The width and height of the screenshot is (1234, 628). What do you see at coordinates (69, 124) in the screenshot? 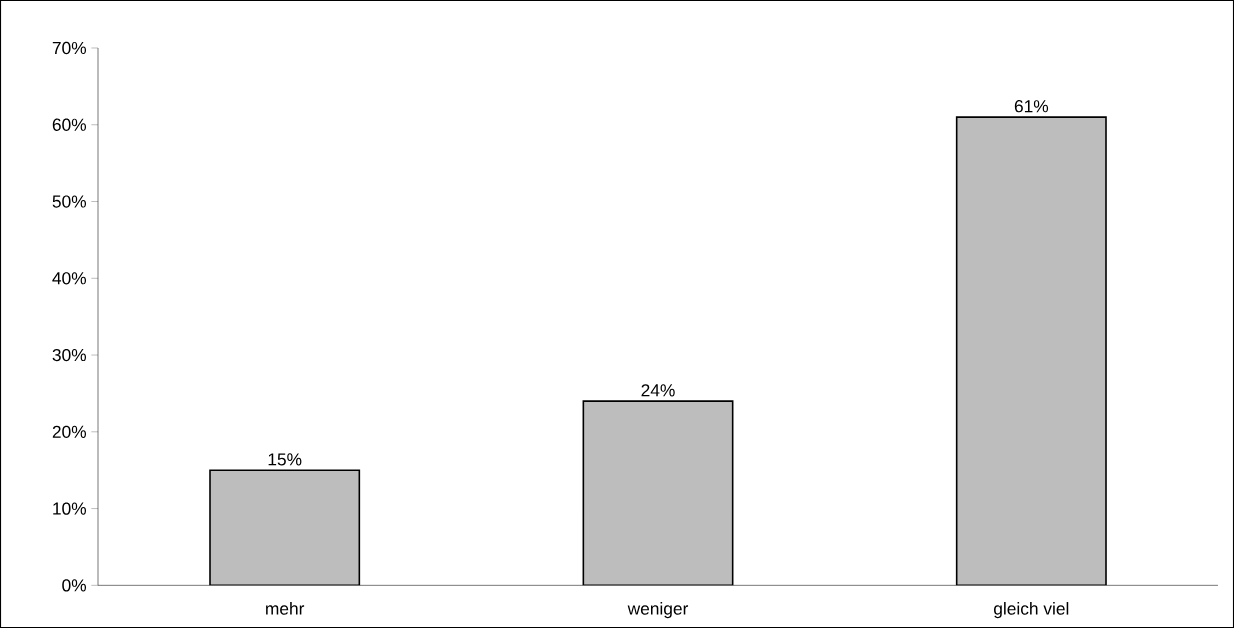
I see `y-tick-label: 60%` at bounding box center [69, 124].